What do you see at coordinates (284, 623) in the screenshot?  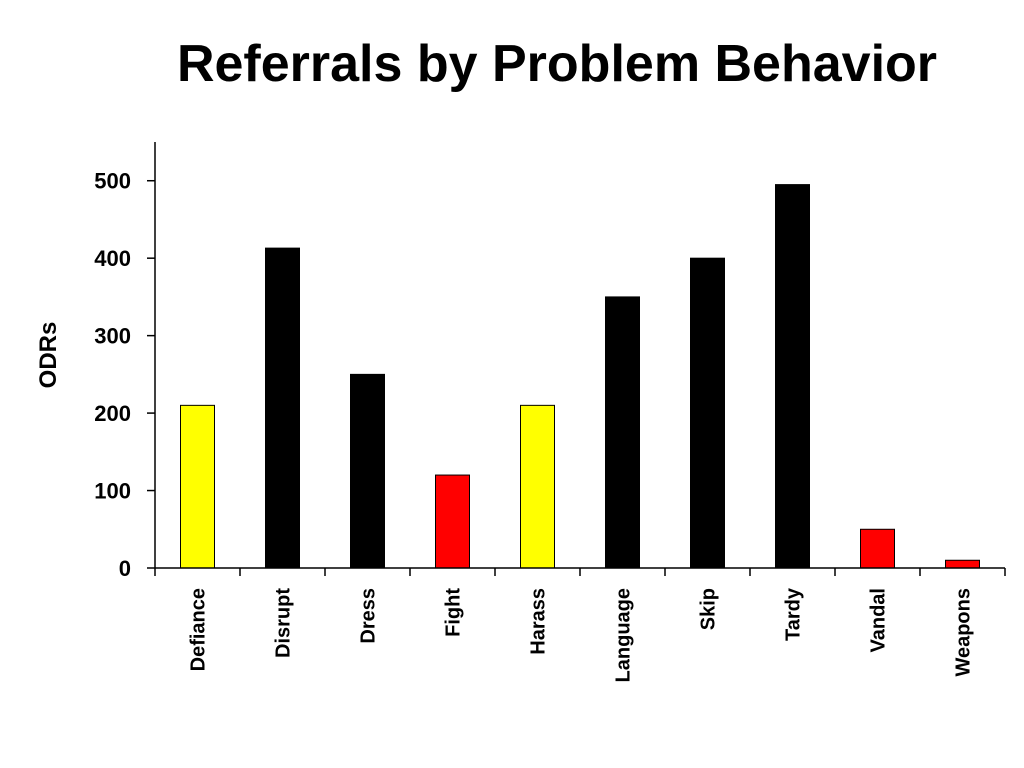 I see `x-tick-label-disrupt: Disrupt` at bounding box center [284, 623].